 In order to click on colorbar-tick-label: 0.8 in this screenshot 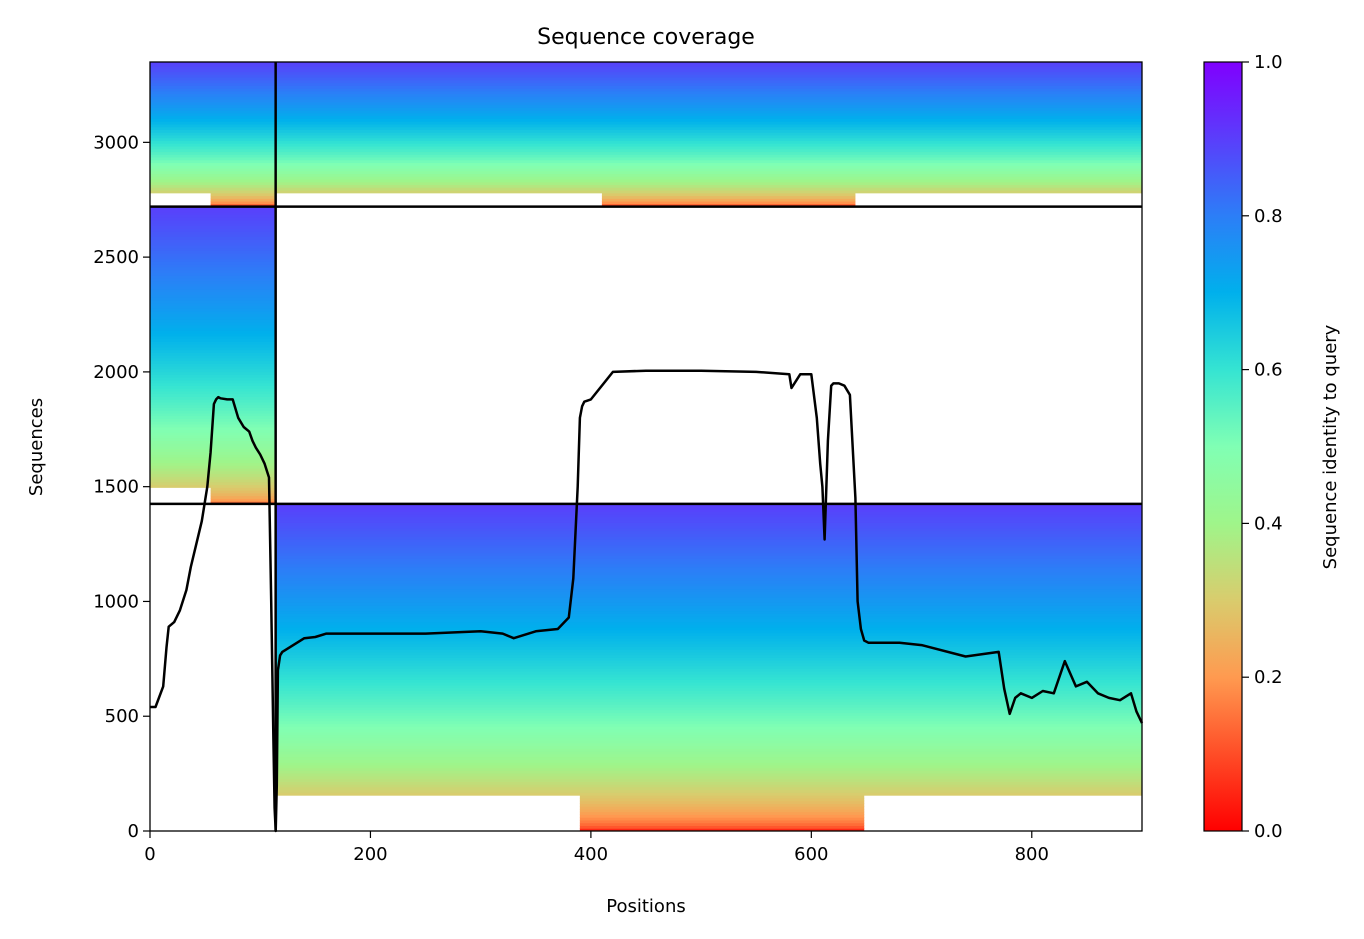, I will do `click(1268, 216)`.